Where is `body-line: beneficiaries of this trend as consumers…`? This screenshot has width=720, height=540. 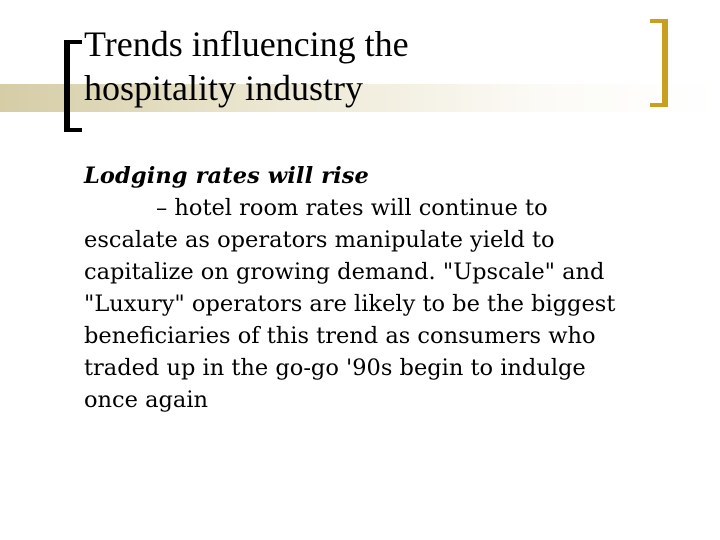
body-line: beneficiaries of this trend as consumers… is located at coordinates (340, 336).